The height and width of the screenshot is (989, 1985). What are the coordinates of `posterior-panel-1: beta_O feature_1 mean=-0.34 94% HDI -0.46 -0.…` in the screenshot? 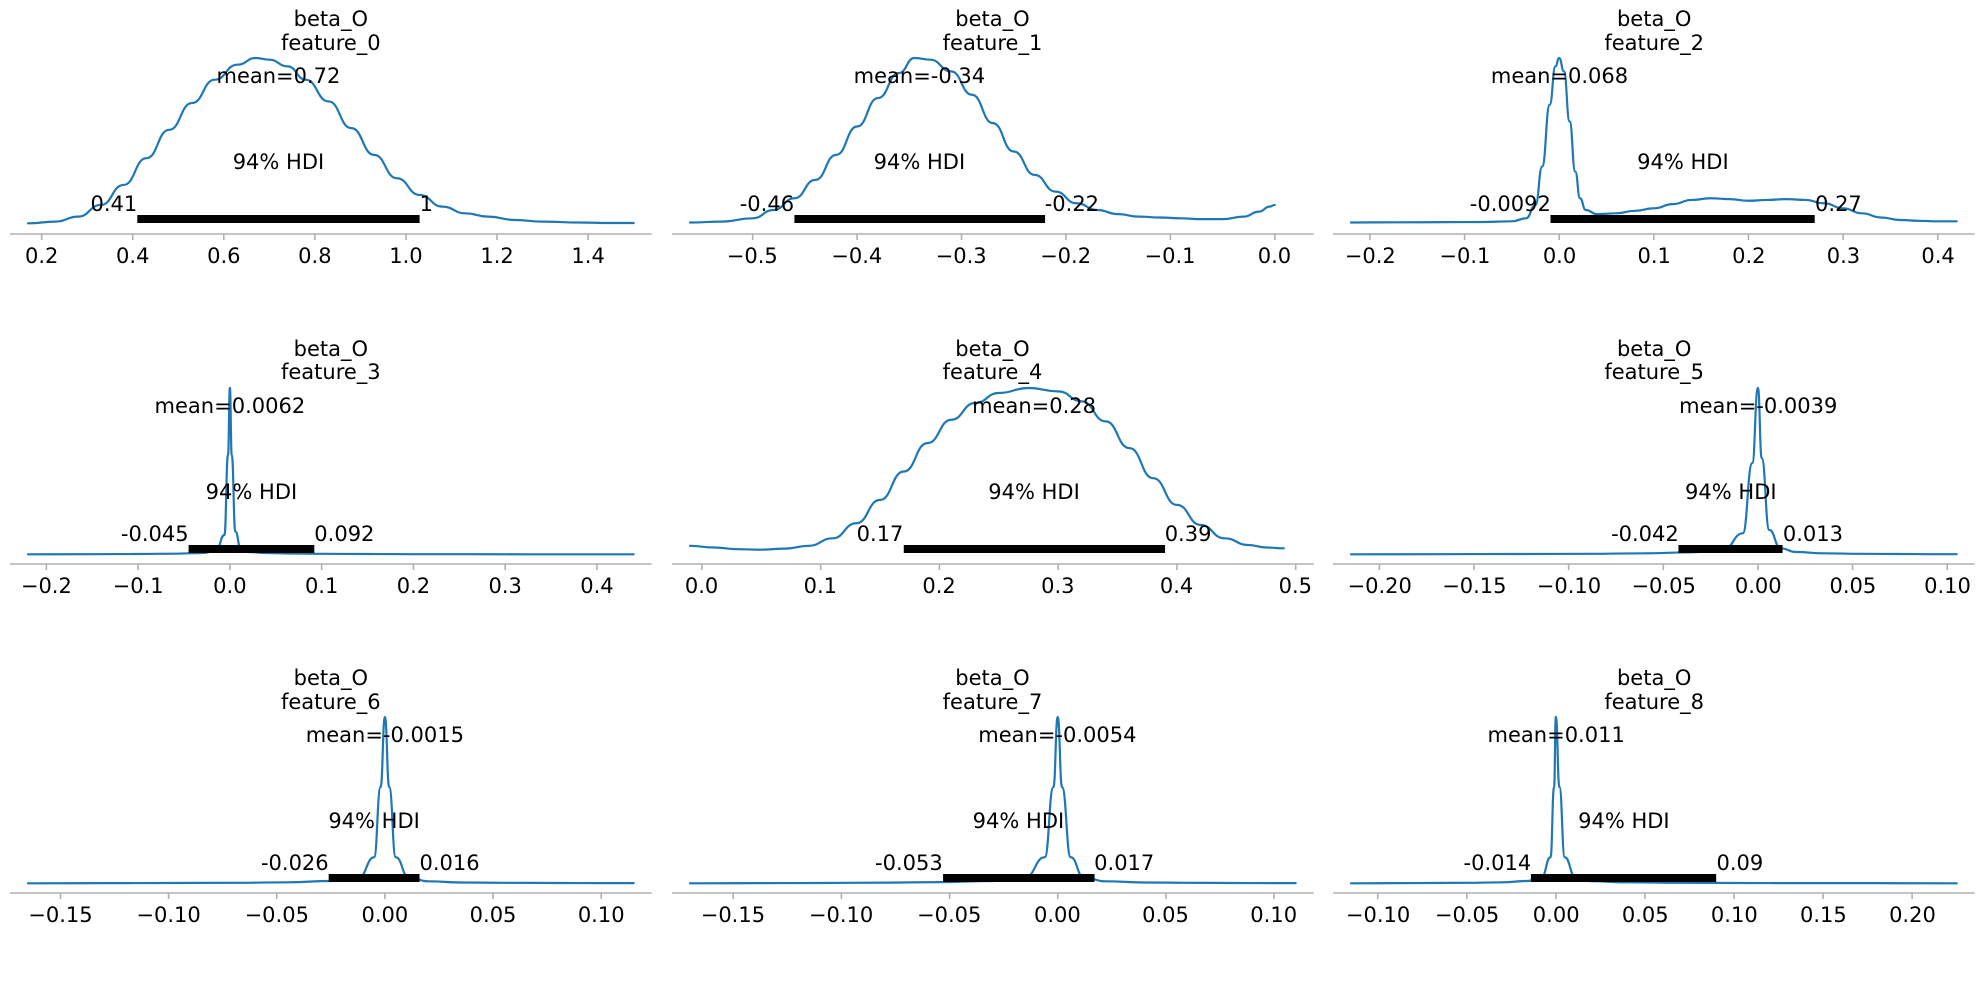 It's located at (993, 165).